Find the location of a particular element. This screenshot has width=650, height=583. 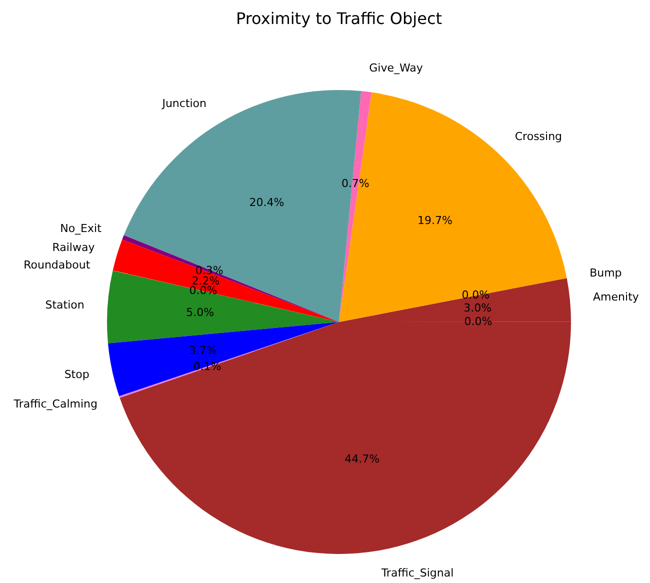

data-label: 0.1% is located at coordinates (207, 367).